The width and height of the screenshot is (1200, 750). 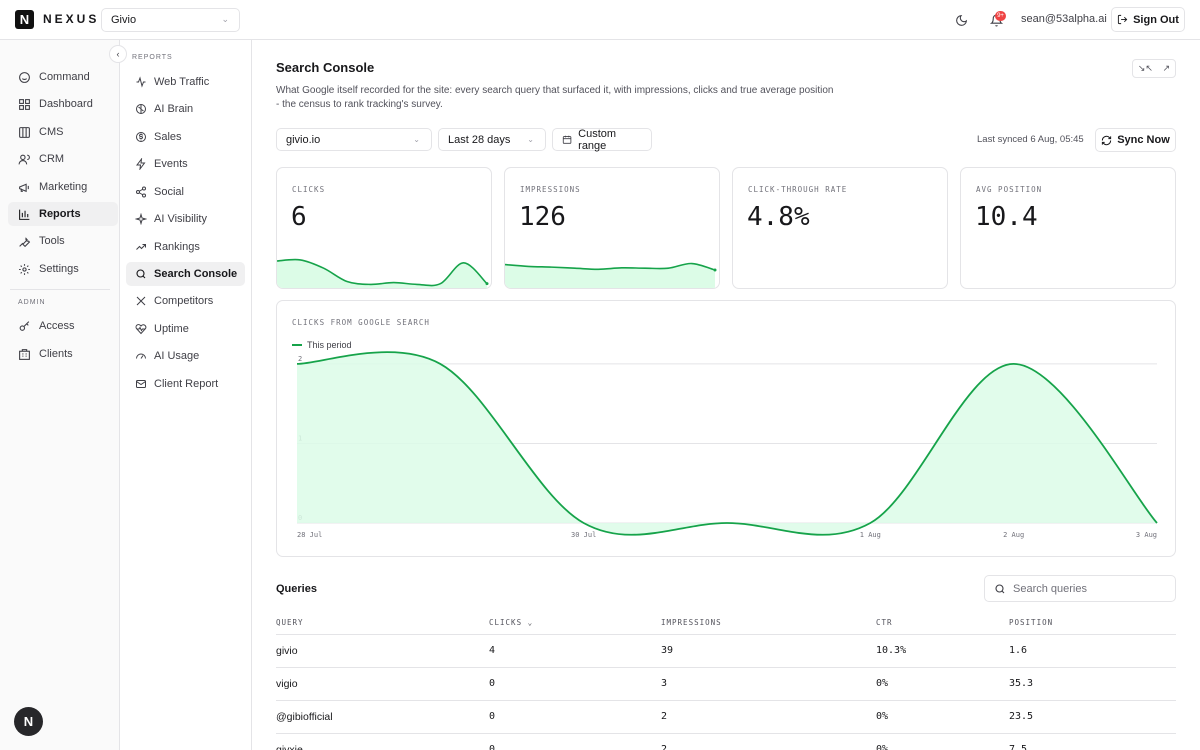 What do you see at coordinates (309, 189) in the screenshot?
I see `kpi-label: CLICKS` at bounding box center [309, 189].